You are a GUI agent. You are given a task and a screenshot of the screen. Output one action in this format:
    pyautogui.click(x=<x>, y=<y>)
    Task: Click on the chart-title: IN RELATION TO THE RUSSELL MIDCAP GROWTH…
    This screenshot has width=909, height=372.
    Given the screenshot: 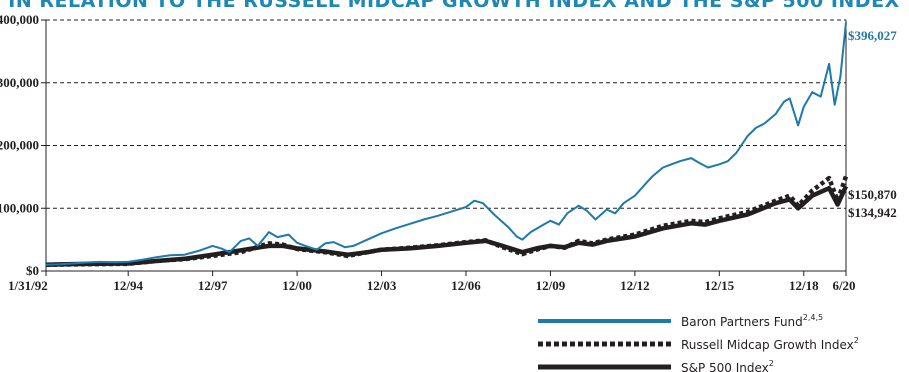 What is the action you would take?
    pyautogui.click(x=453, y=6)
    